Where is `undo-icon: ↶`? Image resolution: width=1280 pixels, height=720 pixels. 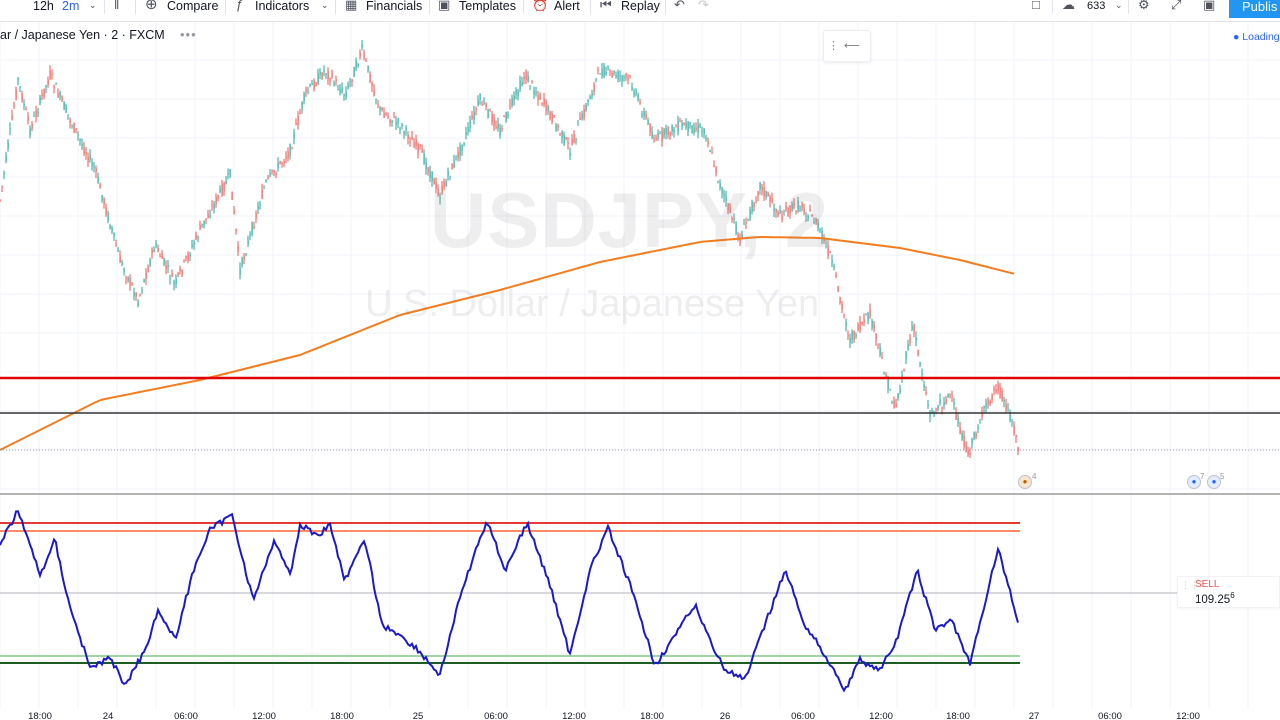
undo-icon: ↶ is located at coordinates (679, 6).